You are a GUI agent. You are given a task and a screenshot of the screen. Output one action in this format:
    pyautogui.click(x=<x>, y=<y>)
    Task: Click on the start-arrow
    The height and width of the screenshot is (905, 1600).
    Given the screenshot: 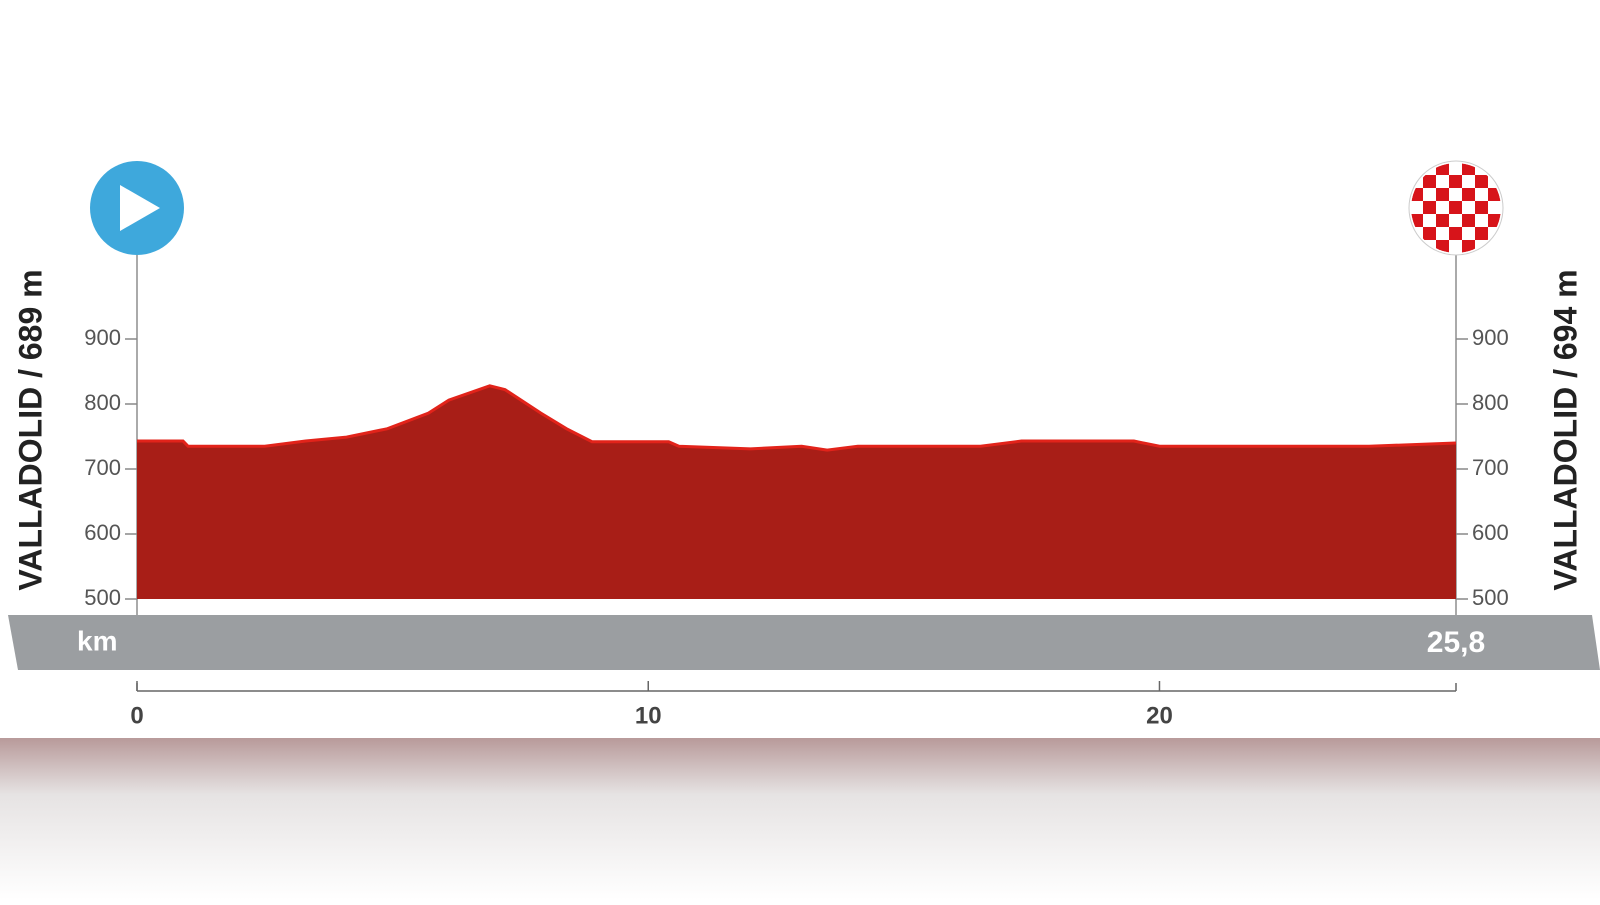 What is the action you would take?
    pyautogui.click(x=140, y=208)
    